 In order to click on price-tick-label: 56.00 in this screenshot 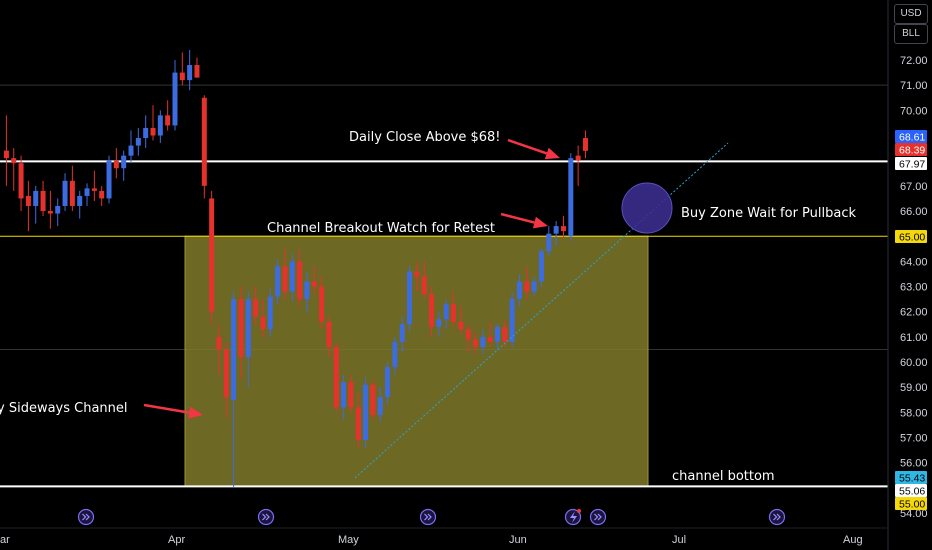, I will do `click(914, 464)`.